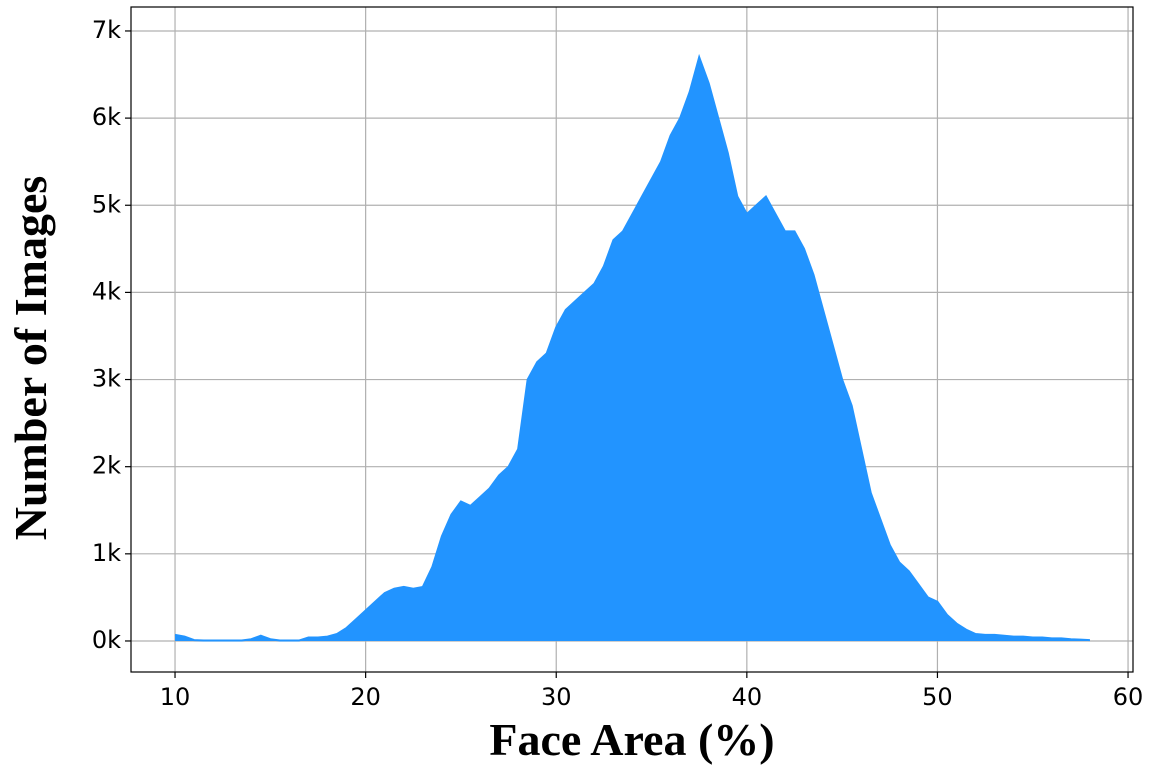 The height and width of the screenshot is (778, 1149). Describe the element at coordinates (175, 697) in the screenshot. I see `x-tick-label: 10` at that location.